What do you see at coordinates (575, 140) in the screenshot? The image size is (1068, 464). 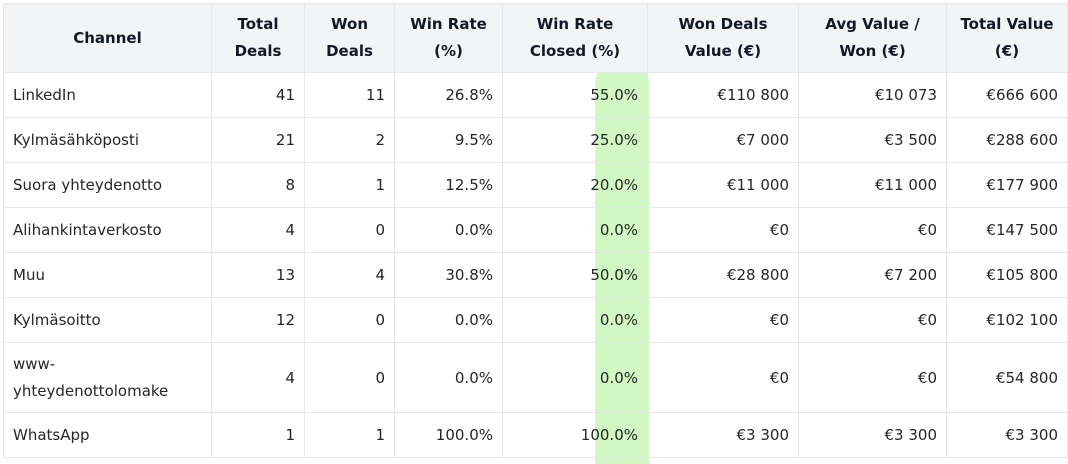 I see `cell-win-rate-closed: 25.0%` at bounding box center [575, 140].